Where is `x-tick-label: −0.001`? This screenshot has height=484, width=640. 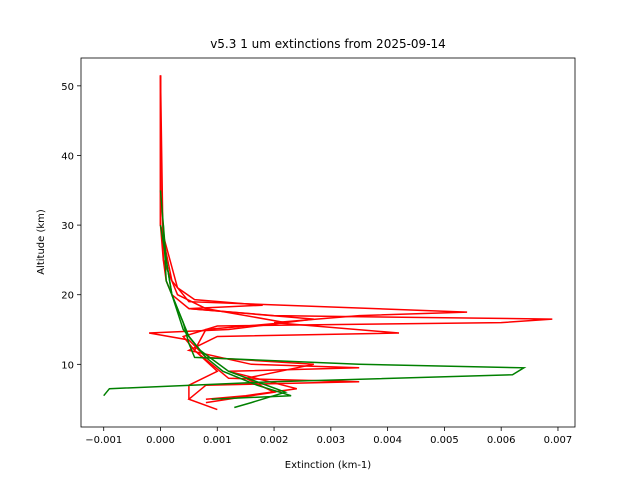 x-tick-label: −0.001 is located at coordinates (103, 440).